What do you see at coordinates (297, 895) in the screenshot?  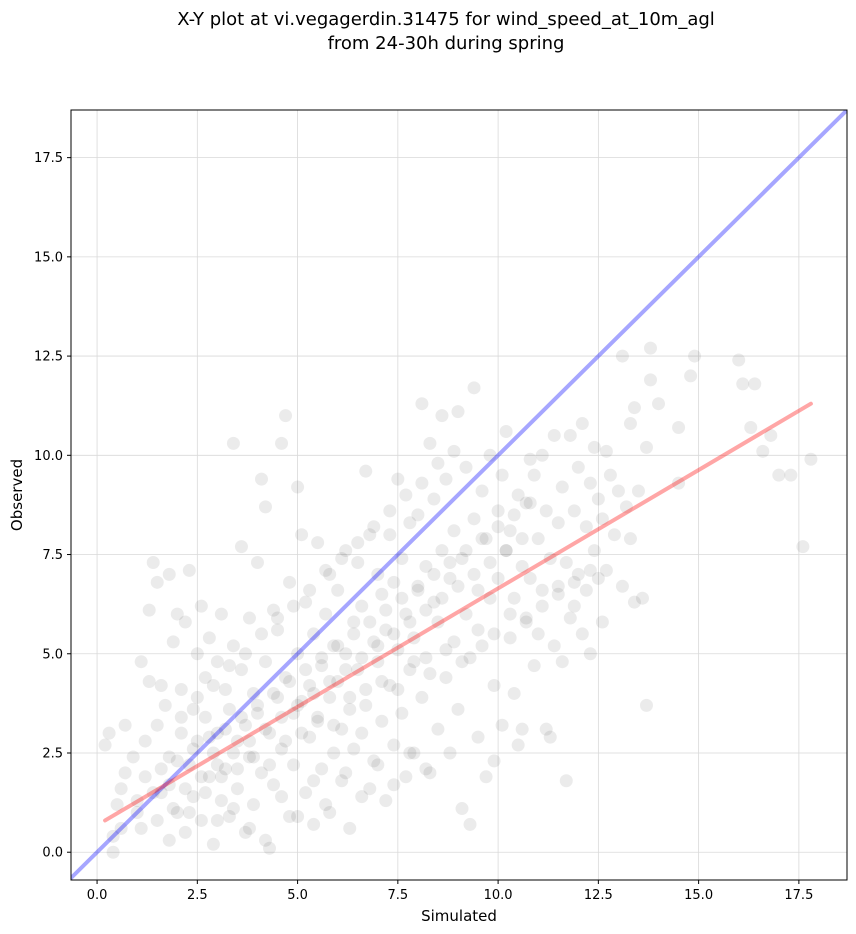 I see `x-tick-label: 5.0` at bounding box center [297, 895].